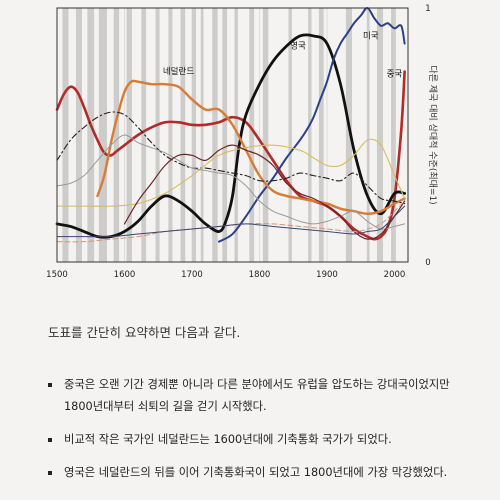 The image size is (500, 500). What do you see at coordinates (371, 36) in the screenshot?
I see `series-label: 미국` at bounding box center [371, 36].